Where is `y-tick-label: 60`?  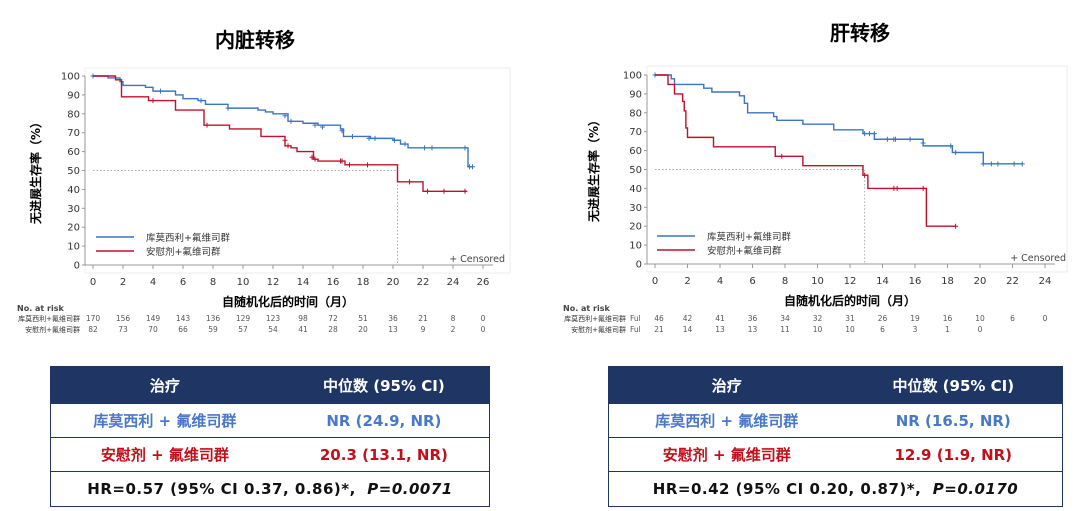
y-tick-label: 60 is located at coordinates (73, 152).